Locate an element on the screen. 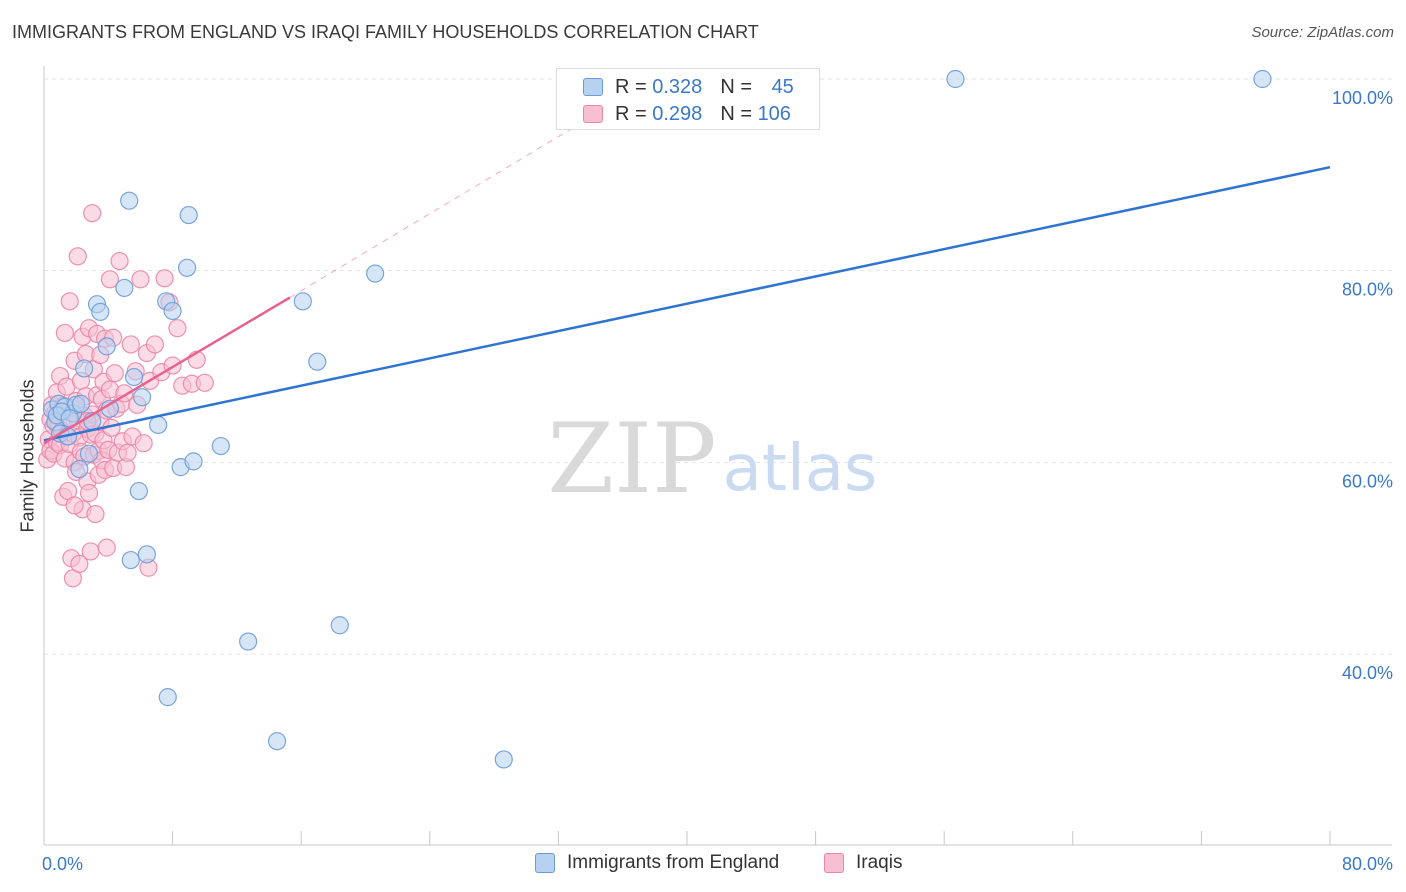 The height and width of the screenshot is (892, 1406). r-value-iraqis: 0.298 is located at coordinates (677, 113).